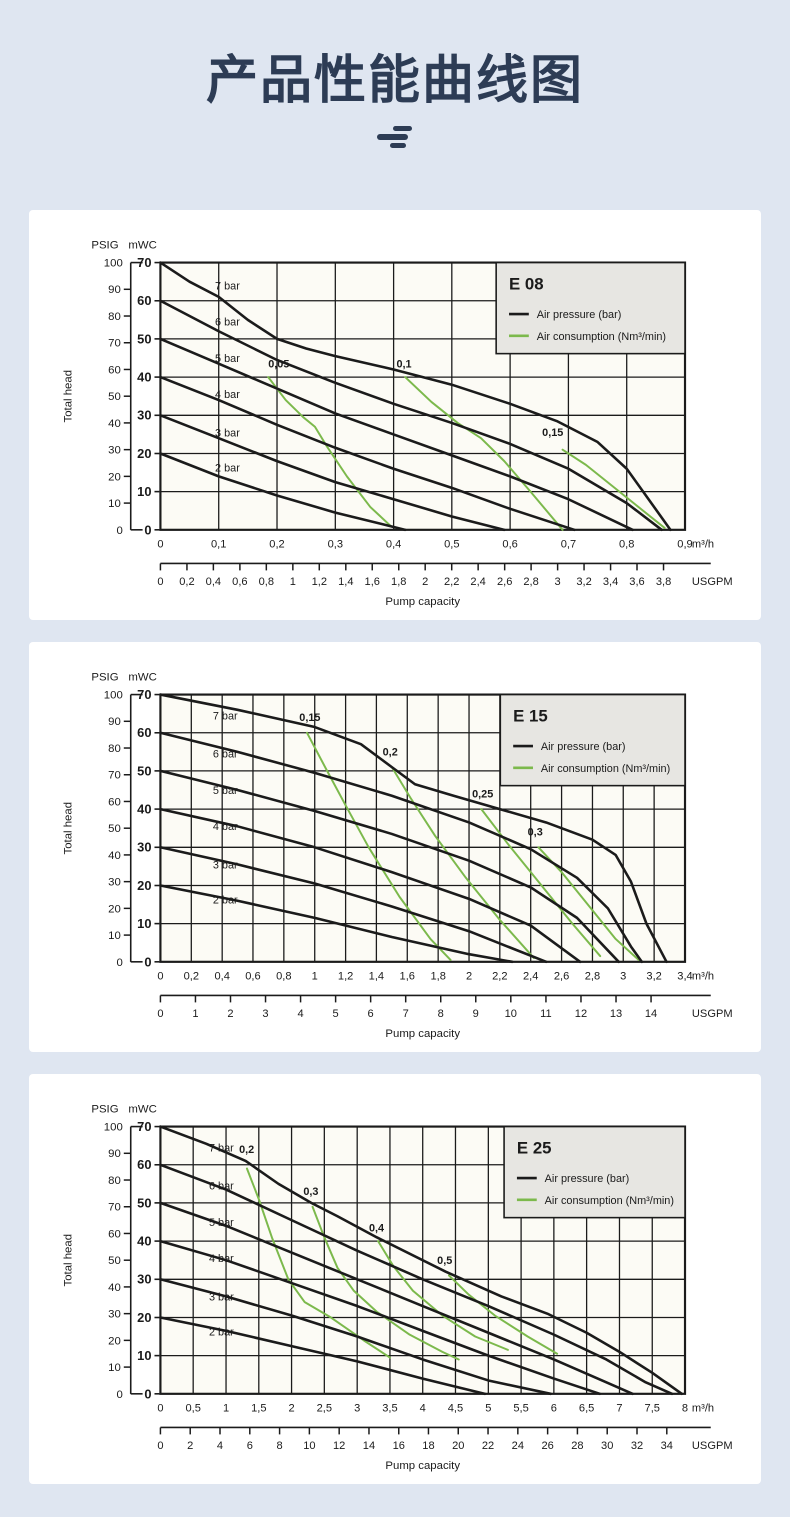 The image size is (790, 1517). What do you see at coordinates (504, 582) in the screenshot?
I see `svg-text: 2,6` at bounding box center [504, 582].